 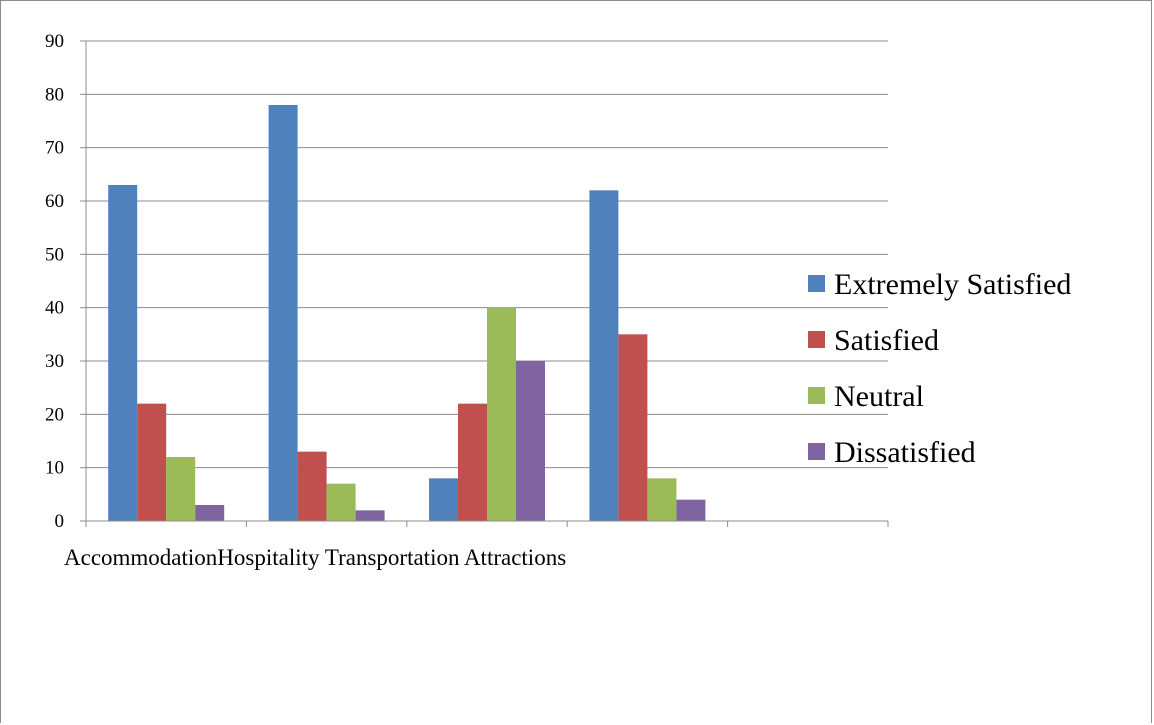 What do you see at coordinates (210, 513) in the screenshot?
I see `bar-dissatisfied-accommodation` at bounding box center [210, 513].